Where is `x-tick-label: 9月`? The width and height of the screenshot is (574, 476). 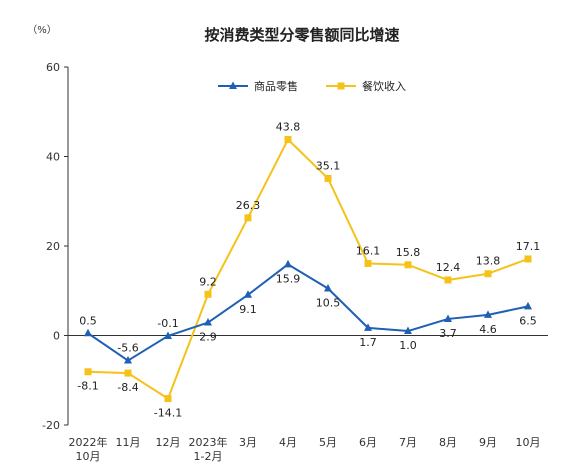
x-tick-label: 9月 is located at coordinates (488, 442).